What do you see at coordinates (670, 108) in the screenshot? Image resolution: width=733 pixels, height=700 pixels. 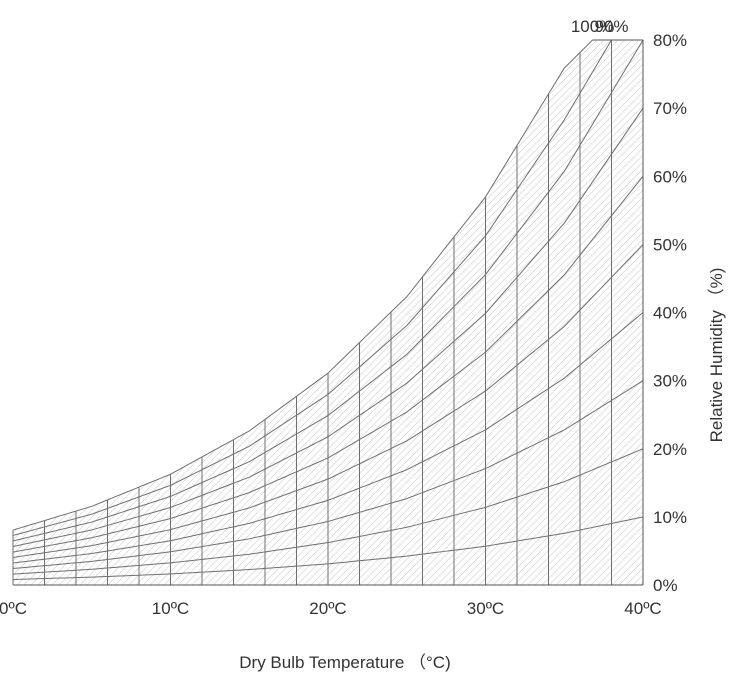 I see `rh-label: 70%` at bounding box center [670, 108].